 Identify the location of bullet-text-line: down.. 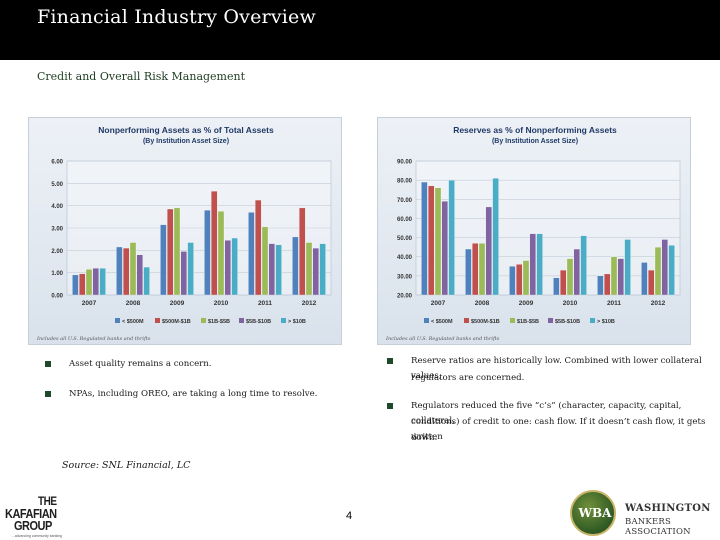
(424, 438).